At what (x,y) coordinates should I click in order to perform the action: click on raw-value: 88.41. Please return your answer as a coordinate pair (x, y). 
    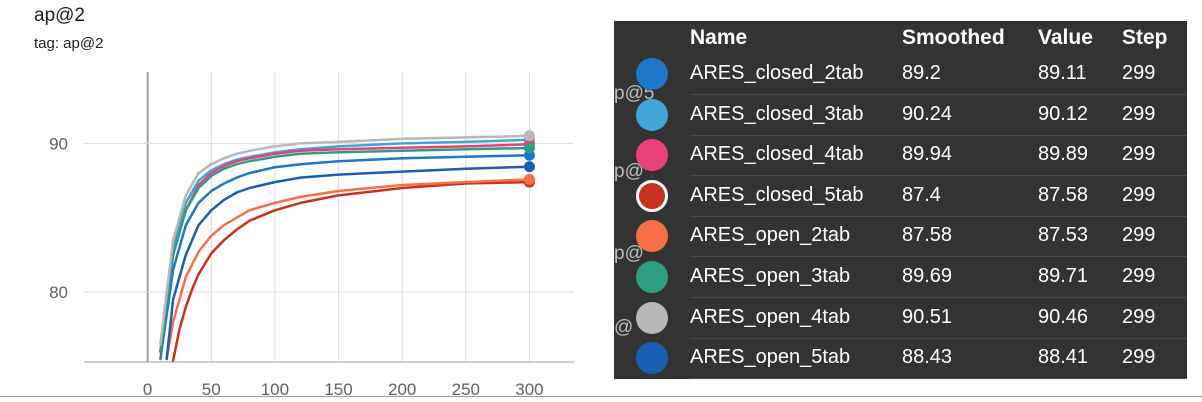
    Looking at the image, I should click on (1063, 357).